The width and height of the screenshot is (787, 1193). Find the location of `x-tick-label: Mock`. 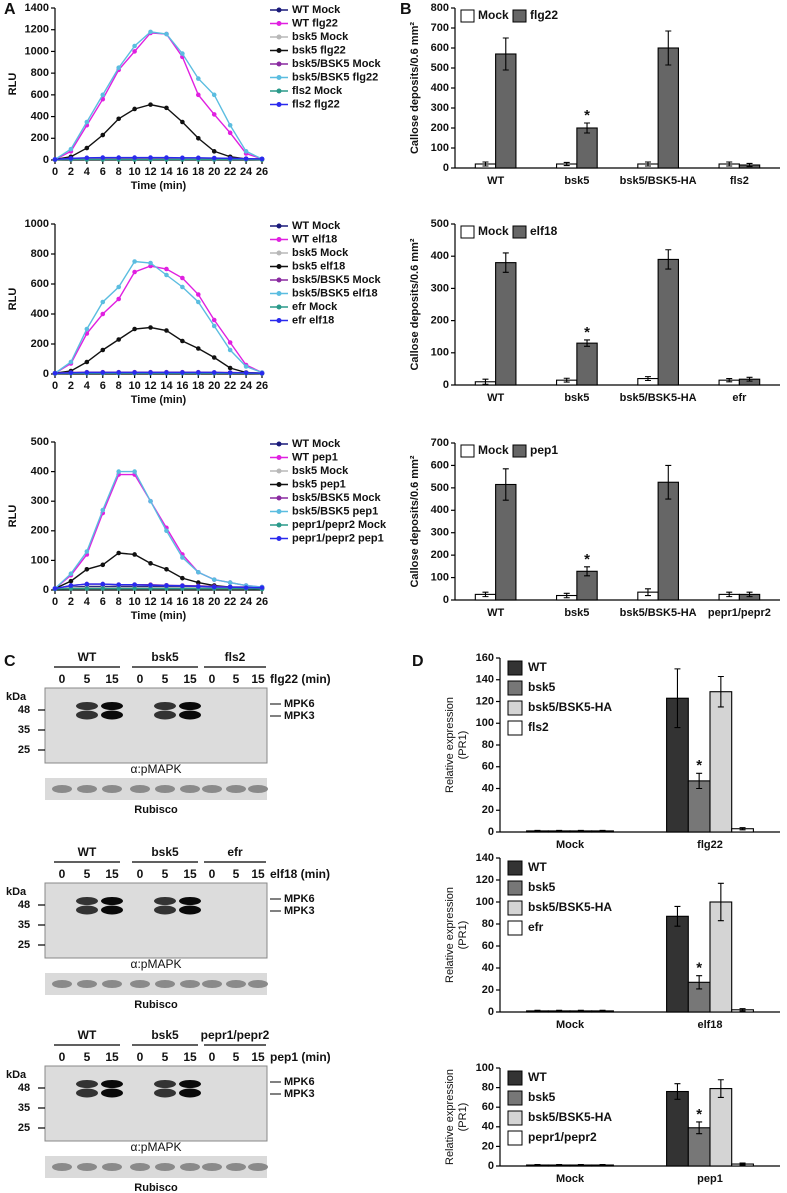

x-tick-label: Mock is located at coordinates (570, 1025).